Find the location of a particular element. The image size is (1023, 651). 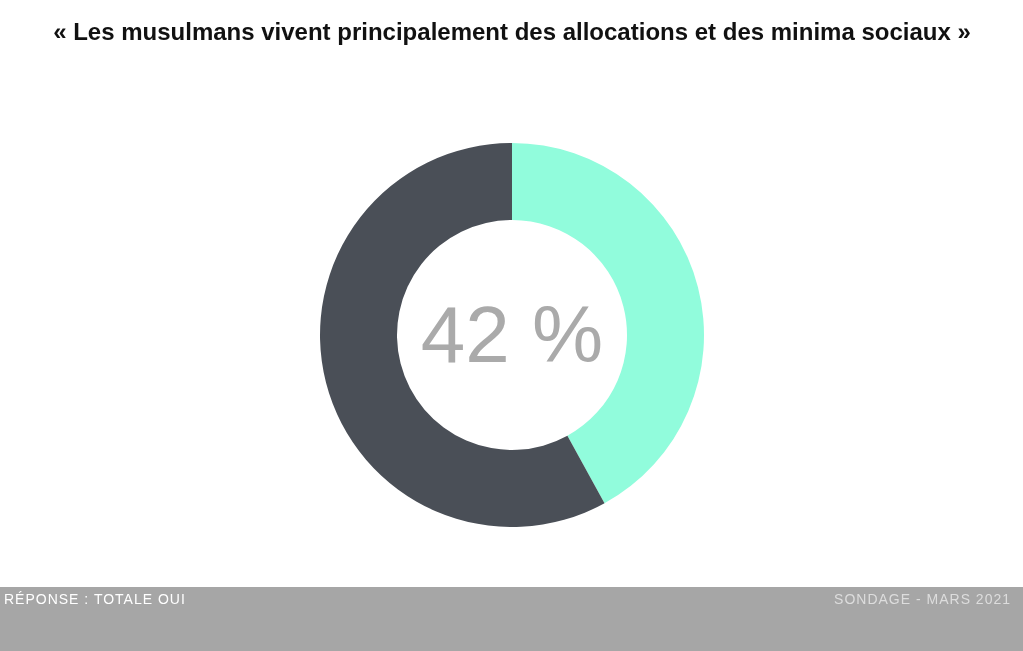

text: RÉPONSE : TOTALE OUI is located at coordinates (95, 599).